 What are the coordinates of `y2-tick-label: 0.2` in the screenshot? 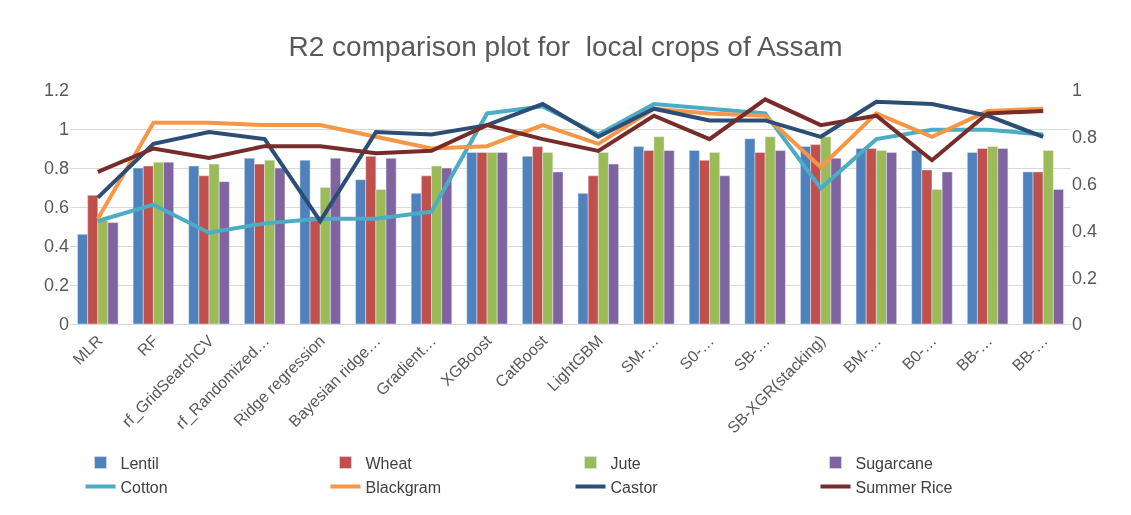 It's located at (1085, 277).